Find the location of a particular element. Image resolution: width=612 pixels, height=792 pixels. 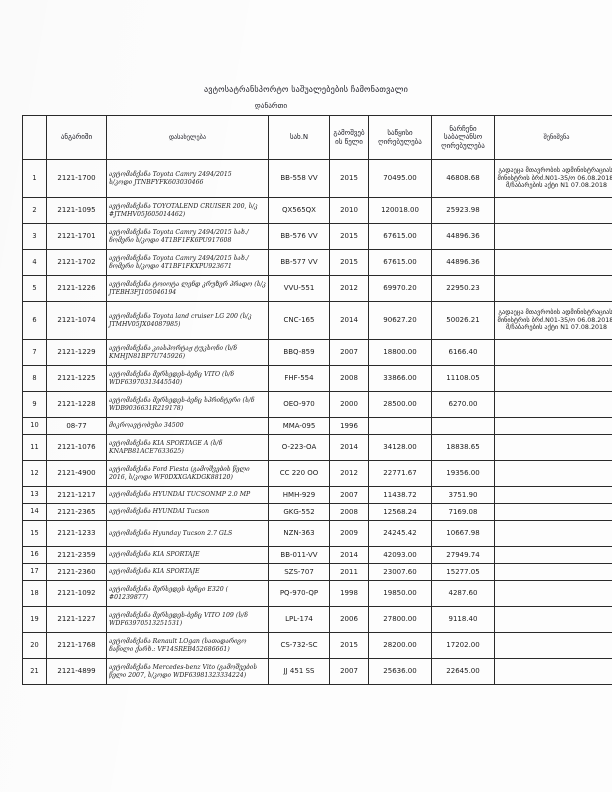

cell-index: 10 is located at coordinates (34, 426).